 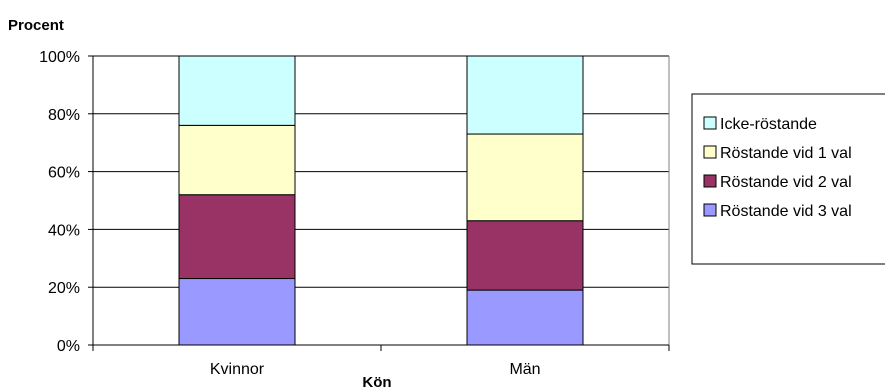 What do you see at coordinates (375, 369) in the screenshot?
I see `x-tick-labels: Kvinnor Män` at bounding box center [375, 369].